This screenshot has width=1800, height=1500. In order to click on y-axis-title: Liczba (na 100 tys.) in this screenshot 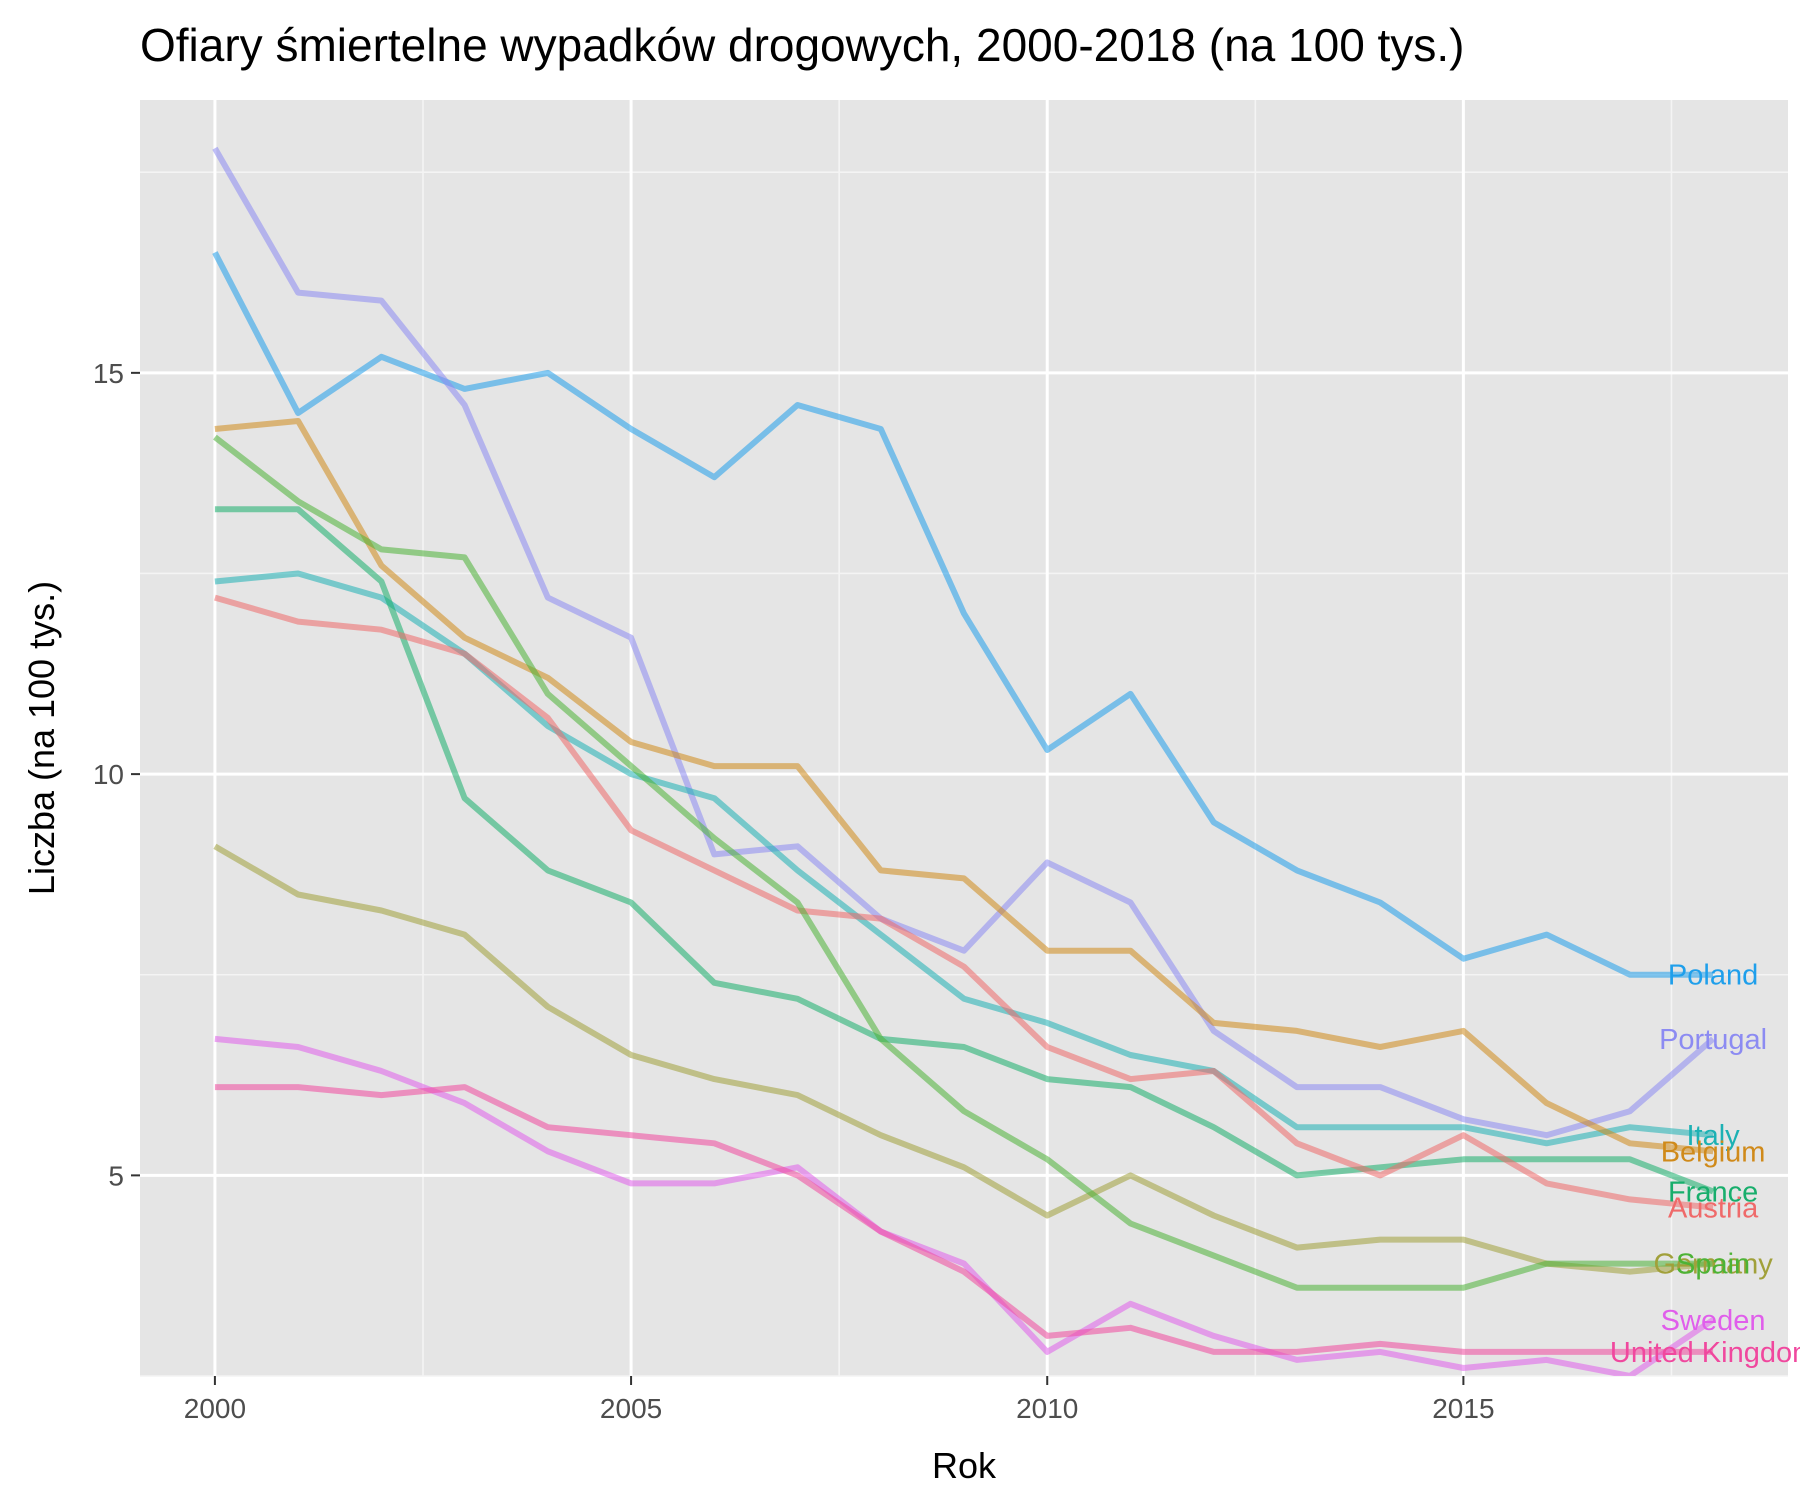, I will do `click(41, 738)`.